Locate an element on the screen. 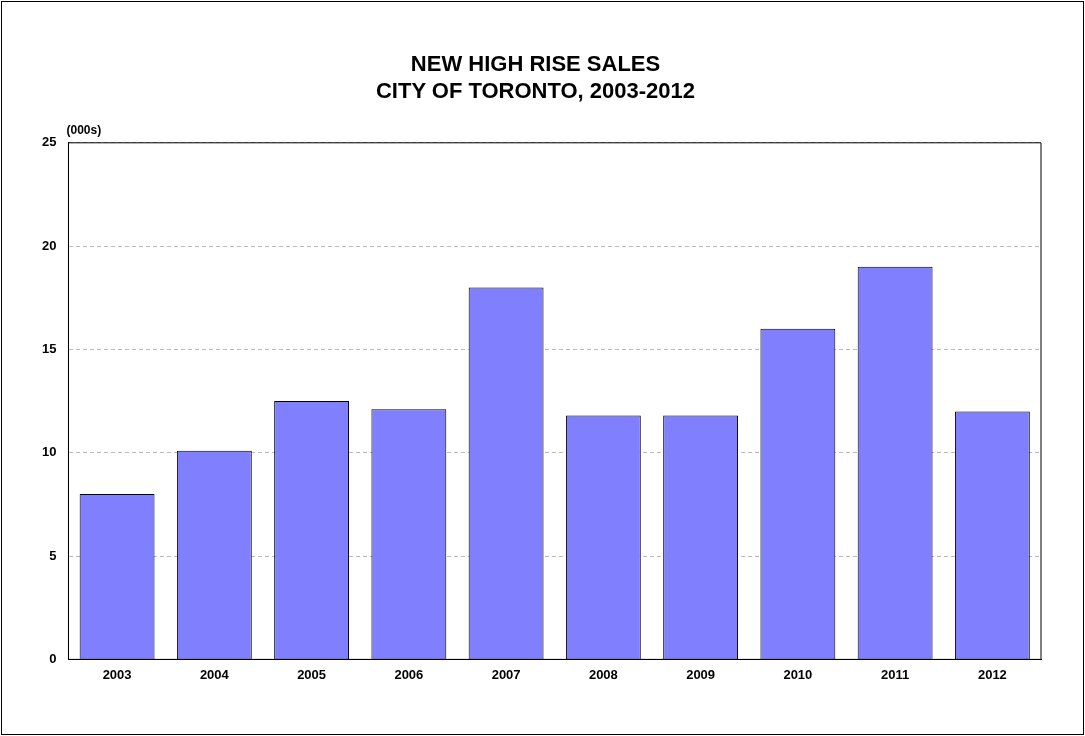  x-tick-label: 2012 is located at coordinates (992, 674).